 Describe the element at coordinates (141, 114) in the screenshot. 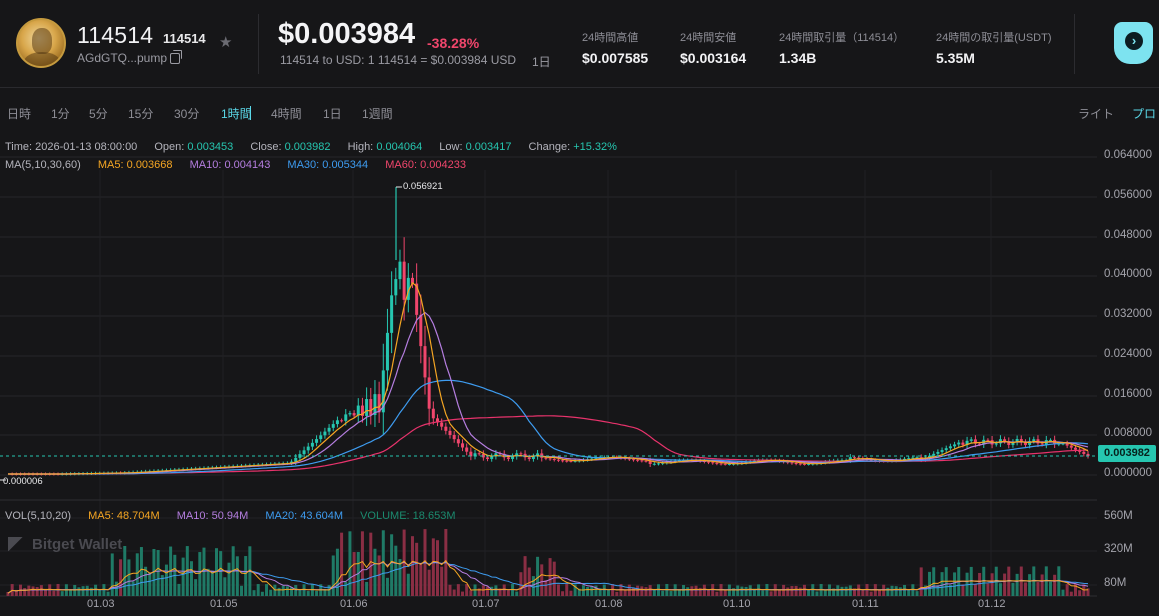

I see `tab-timeframe-15m: 15分` at that location.